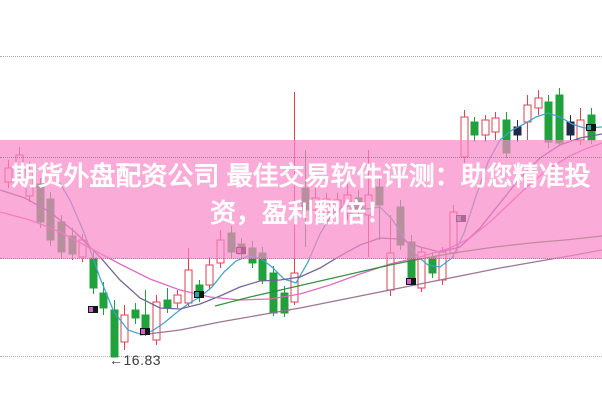 The image size is (602, 401). I want to click on low-price-annotation: ←16.83, so click(135, 360).